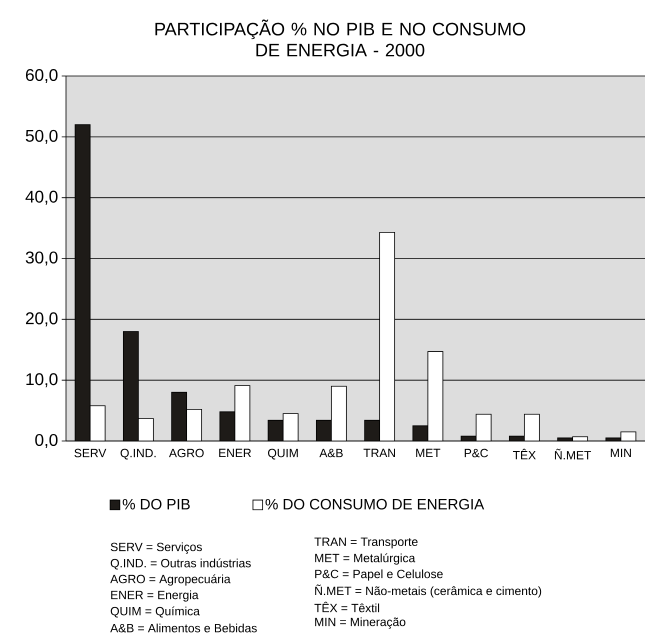 The image size is (646, 633). What do you see at coordinates (186, 453) in the screenshot?
I see `x-tick-label: AGRO` at bounding box center [186, 453].